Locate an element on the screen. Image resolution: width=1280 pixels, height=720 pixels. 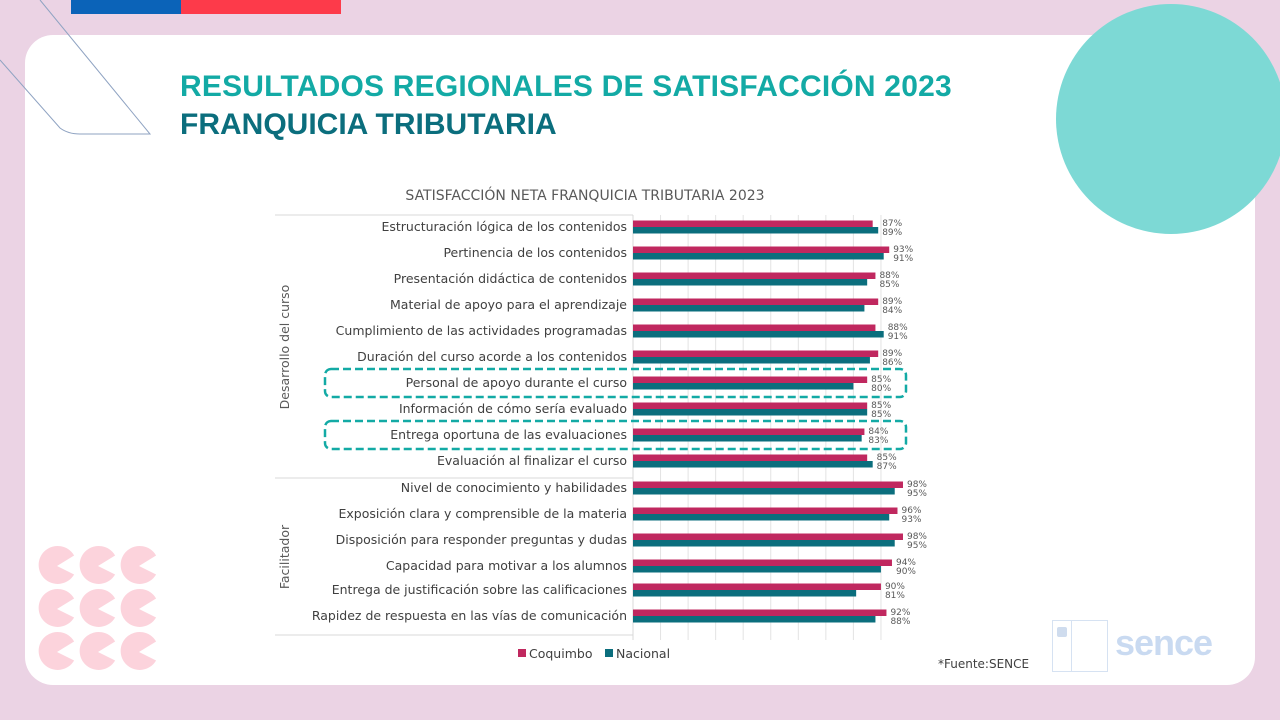
category-label: Presentación didáctica de contenidos is located at coordinates (510, 278).